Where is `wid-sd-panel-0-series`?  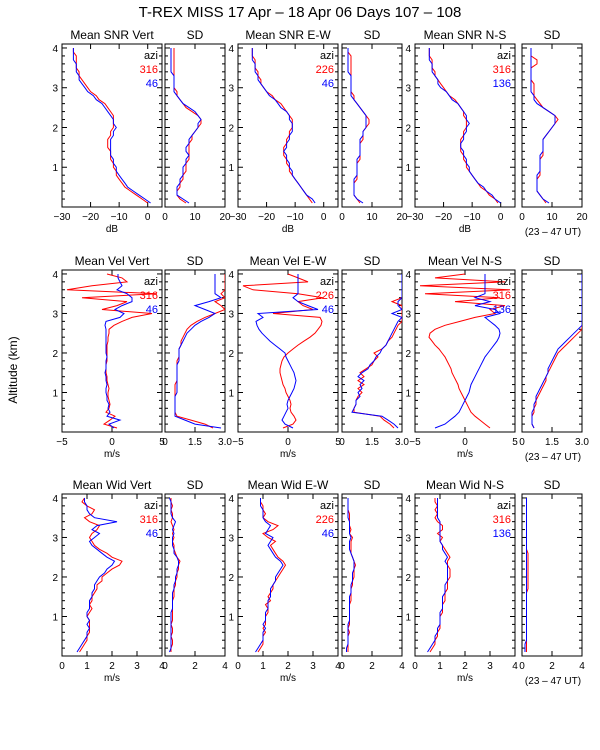
wid-sd-panel-0-series is located at coordinates (175, 575).